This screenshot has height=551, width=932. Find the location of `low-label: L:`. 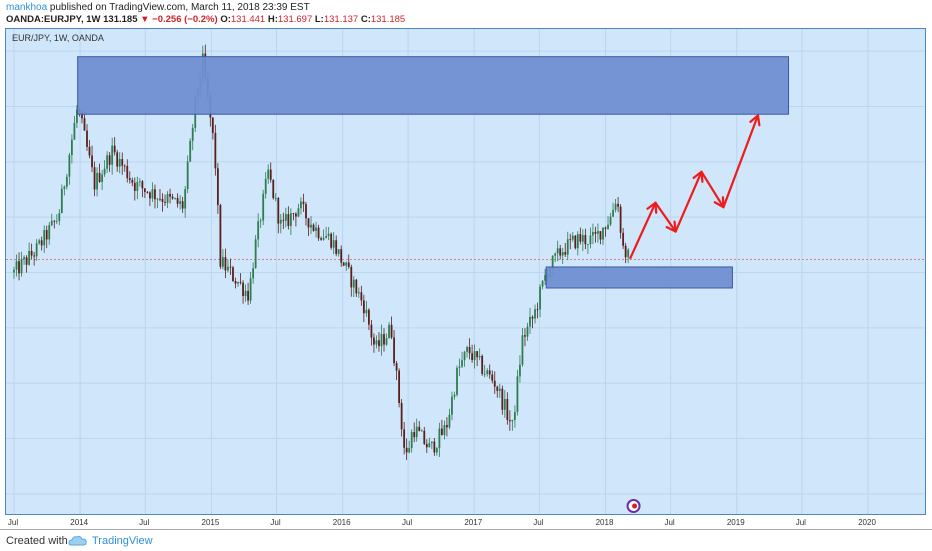

low-label: L: is located at coordinates (319, 19).